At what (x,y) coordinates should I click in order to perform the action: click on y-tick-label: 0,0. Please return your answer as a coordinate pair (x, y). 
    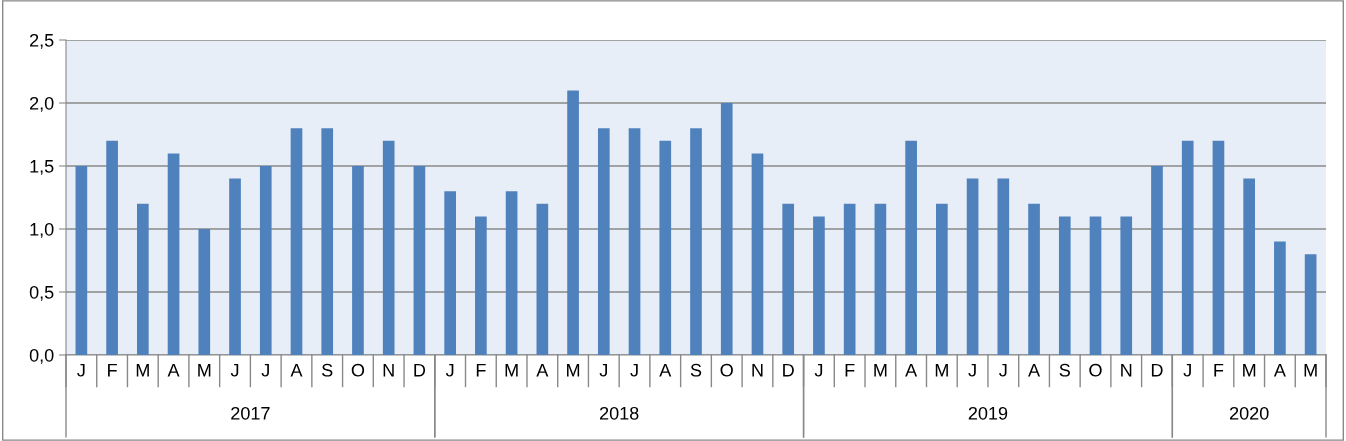
    Looking at the image, I should click on (41, 356).